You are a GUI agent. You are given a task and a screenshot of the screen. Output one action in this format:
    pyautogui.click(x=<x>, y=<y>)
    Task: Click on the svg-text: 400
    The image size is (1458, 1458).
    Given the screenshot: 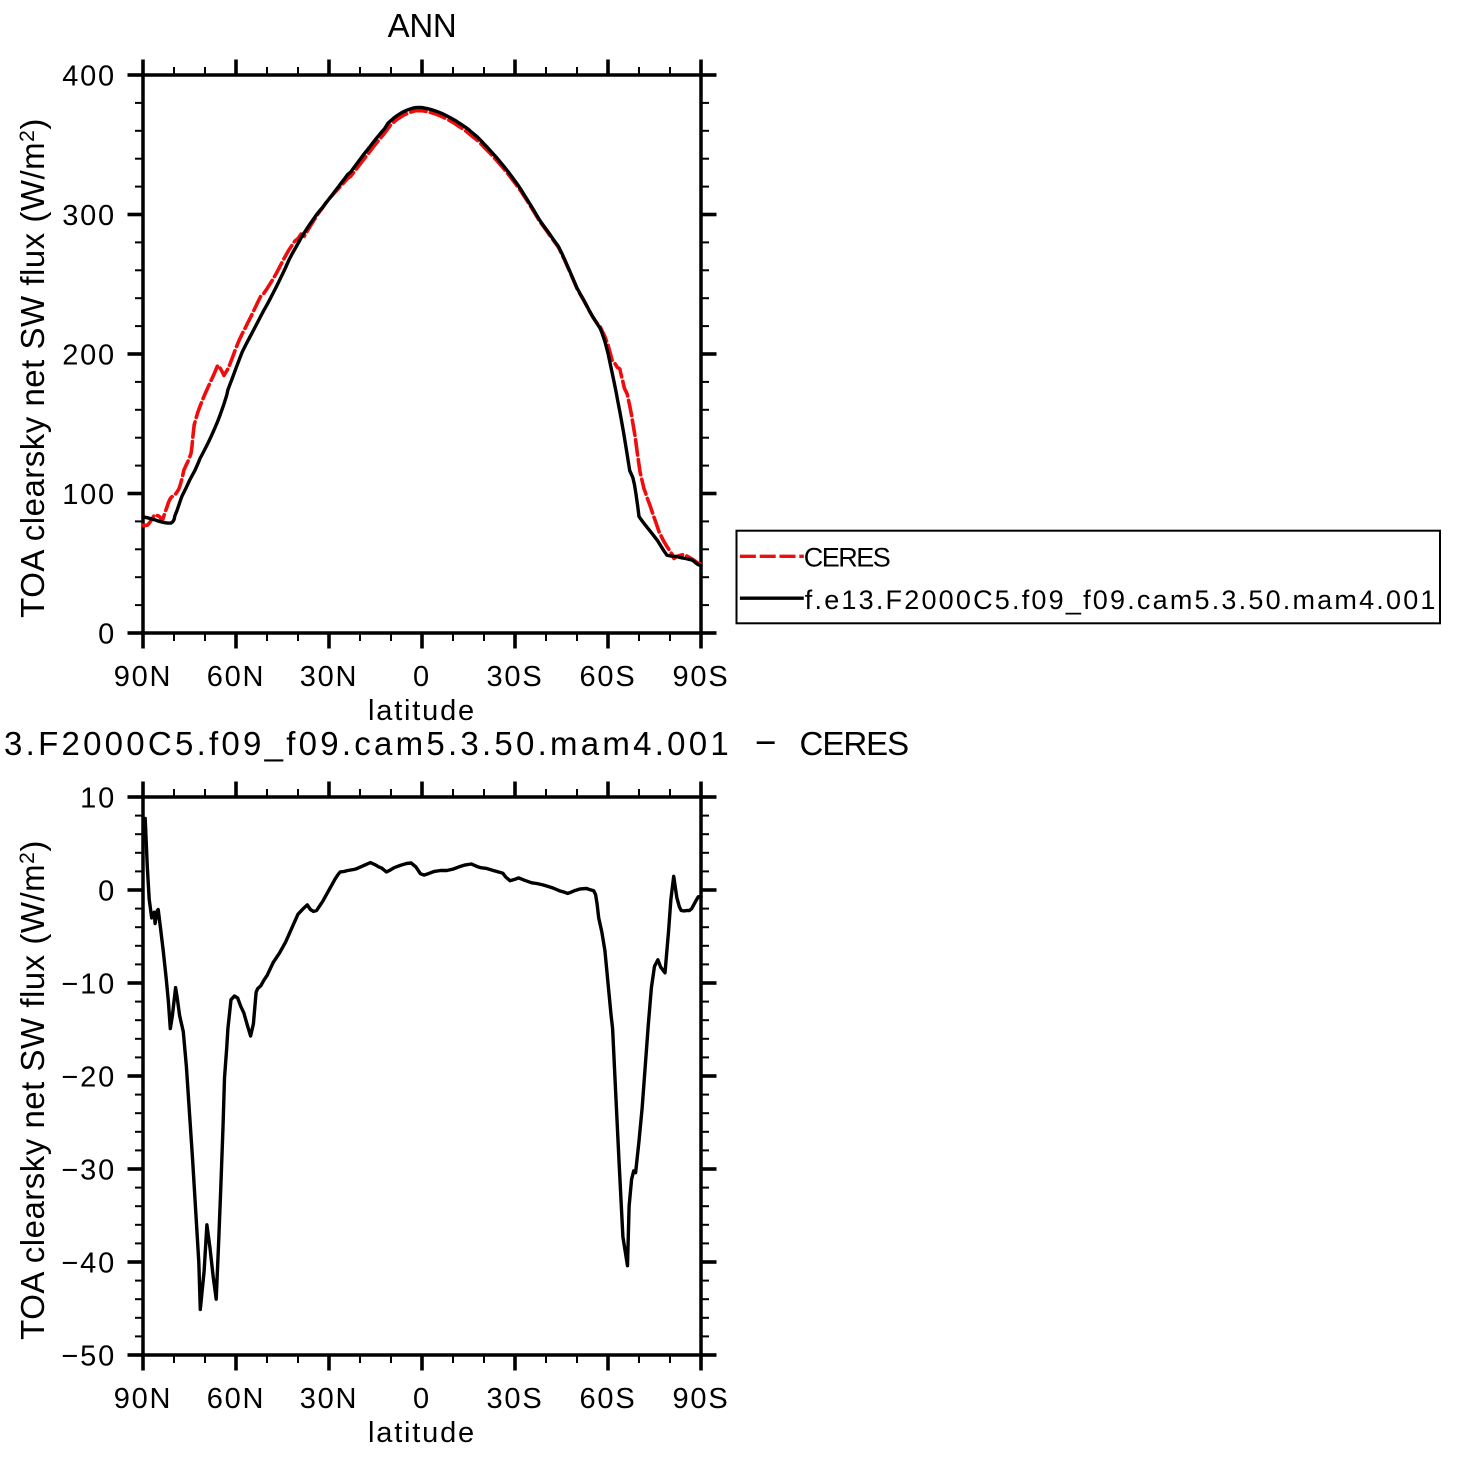 What is the action you would take?
    pyautogui.click(x=89, y=77)
    